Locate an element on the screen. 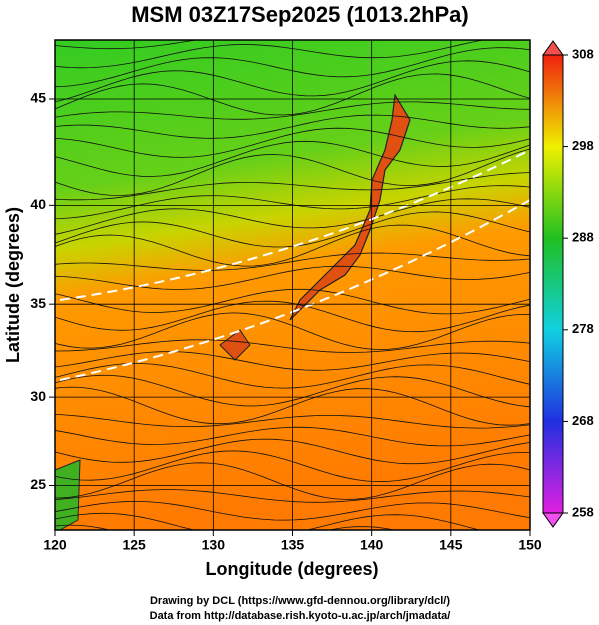 The width and height of the screenshot is (599, 625). colorbar-tick-label: 258 is located at coordinates (583, 511).